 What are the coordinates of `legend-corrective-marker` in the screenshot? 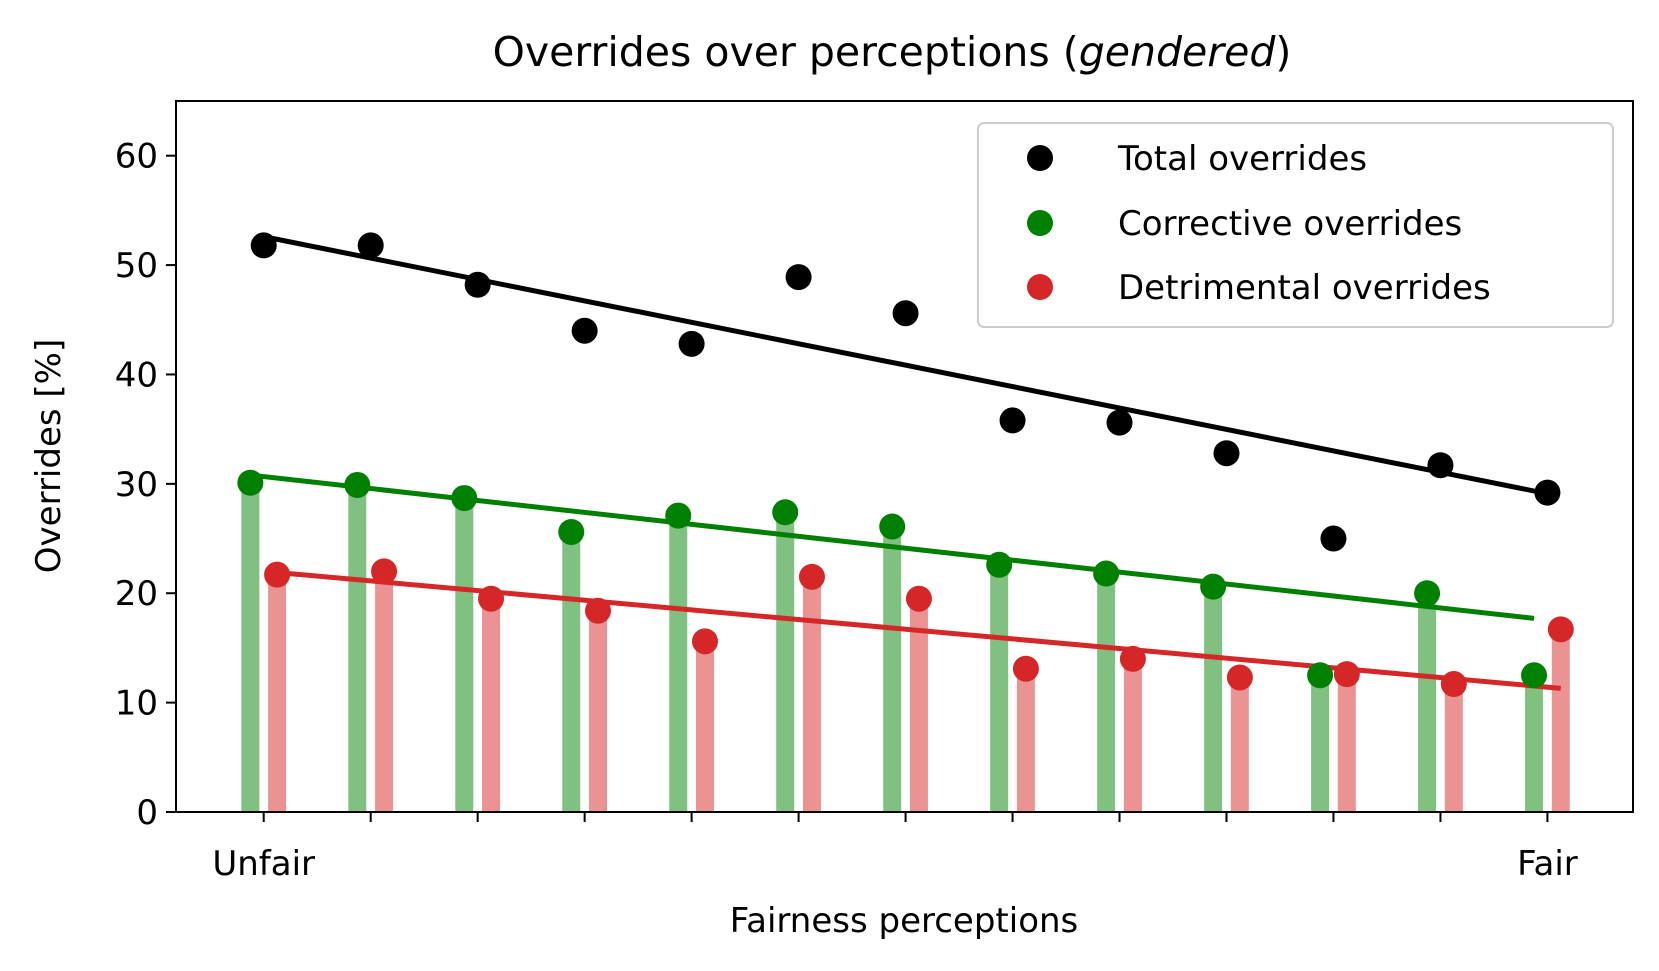 It's located at (1040, 223).